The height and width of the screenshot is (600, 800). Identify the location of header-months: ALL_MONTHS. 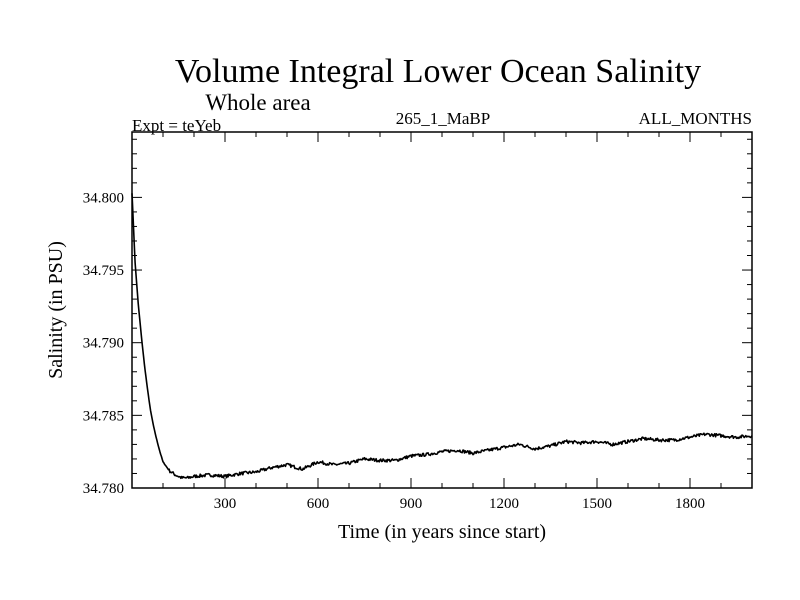
(695, 118).